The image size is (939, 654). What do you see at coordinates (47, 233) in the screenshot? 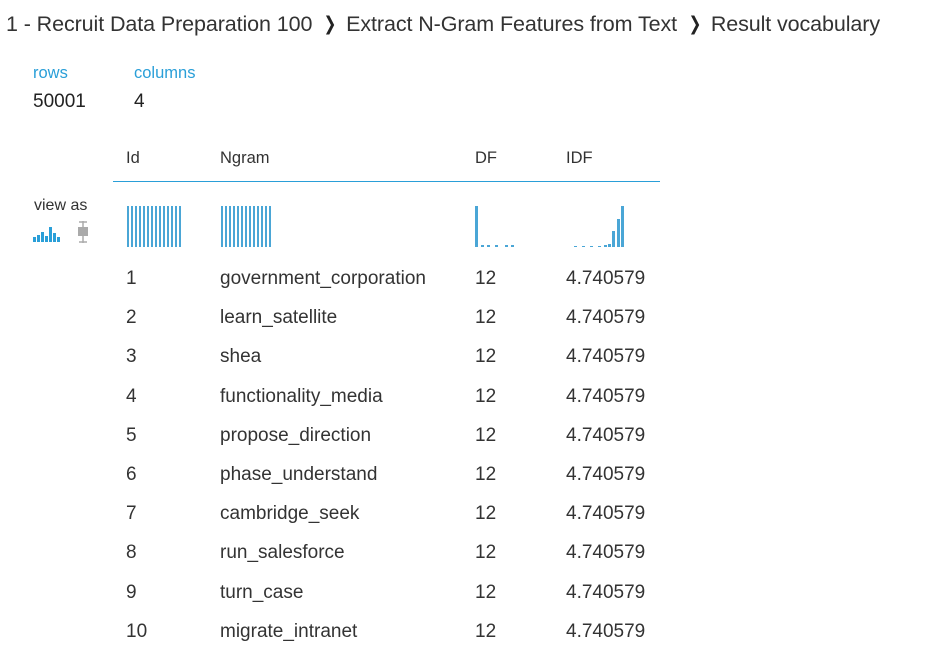
I see `histogram-icon` at bounding box center [47, 233].